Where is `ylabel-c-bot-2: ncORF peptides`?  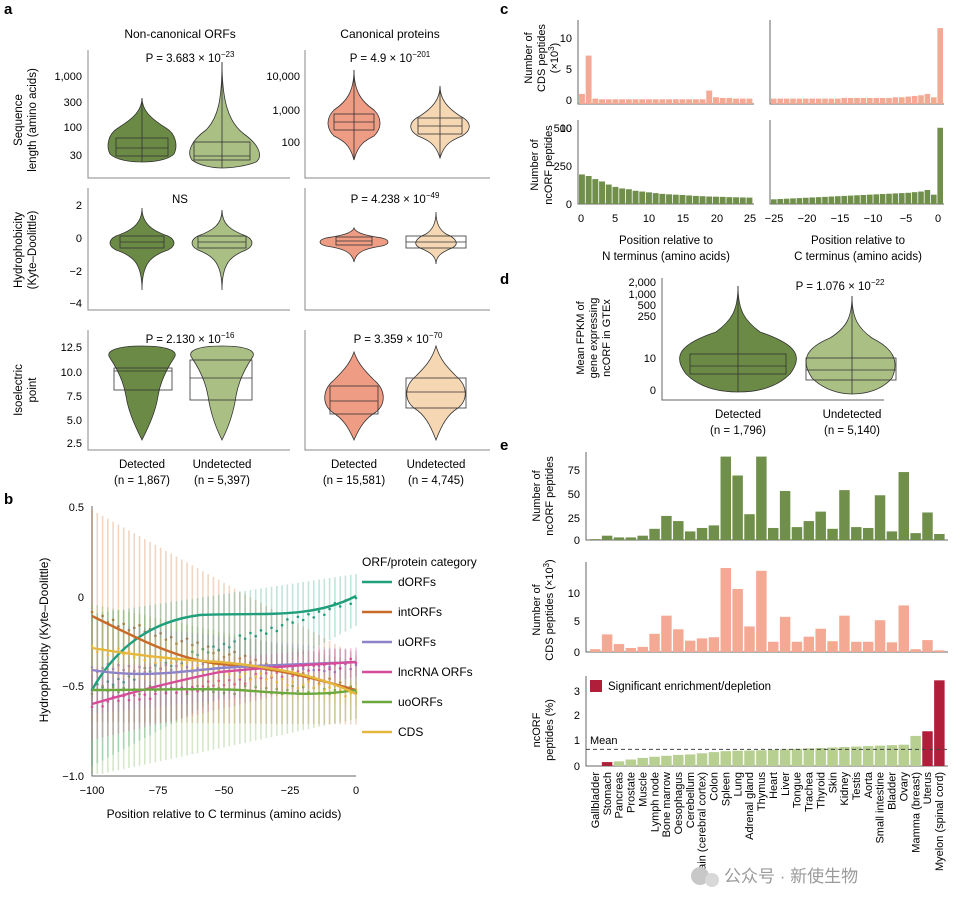
ylabel-c-bot-2: ncORF peptides is located at coordinates (549, 165).